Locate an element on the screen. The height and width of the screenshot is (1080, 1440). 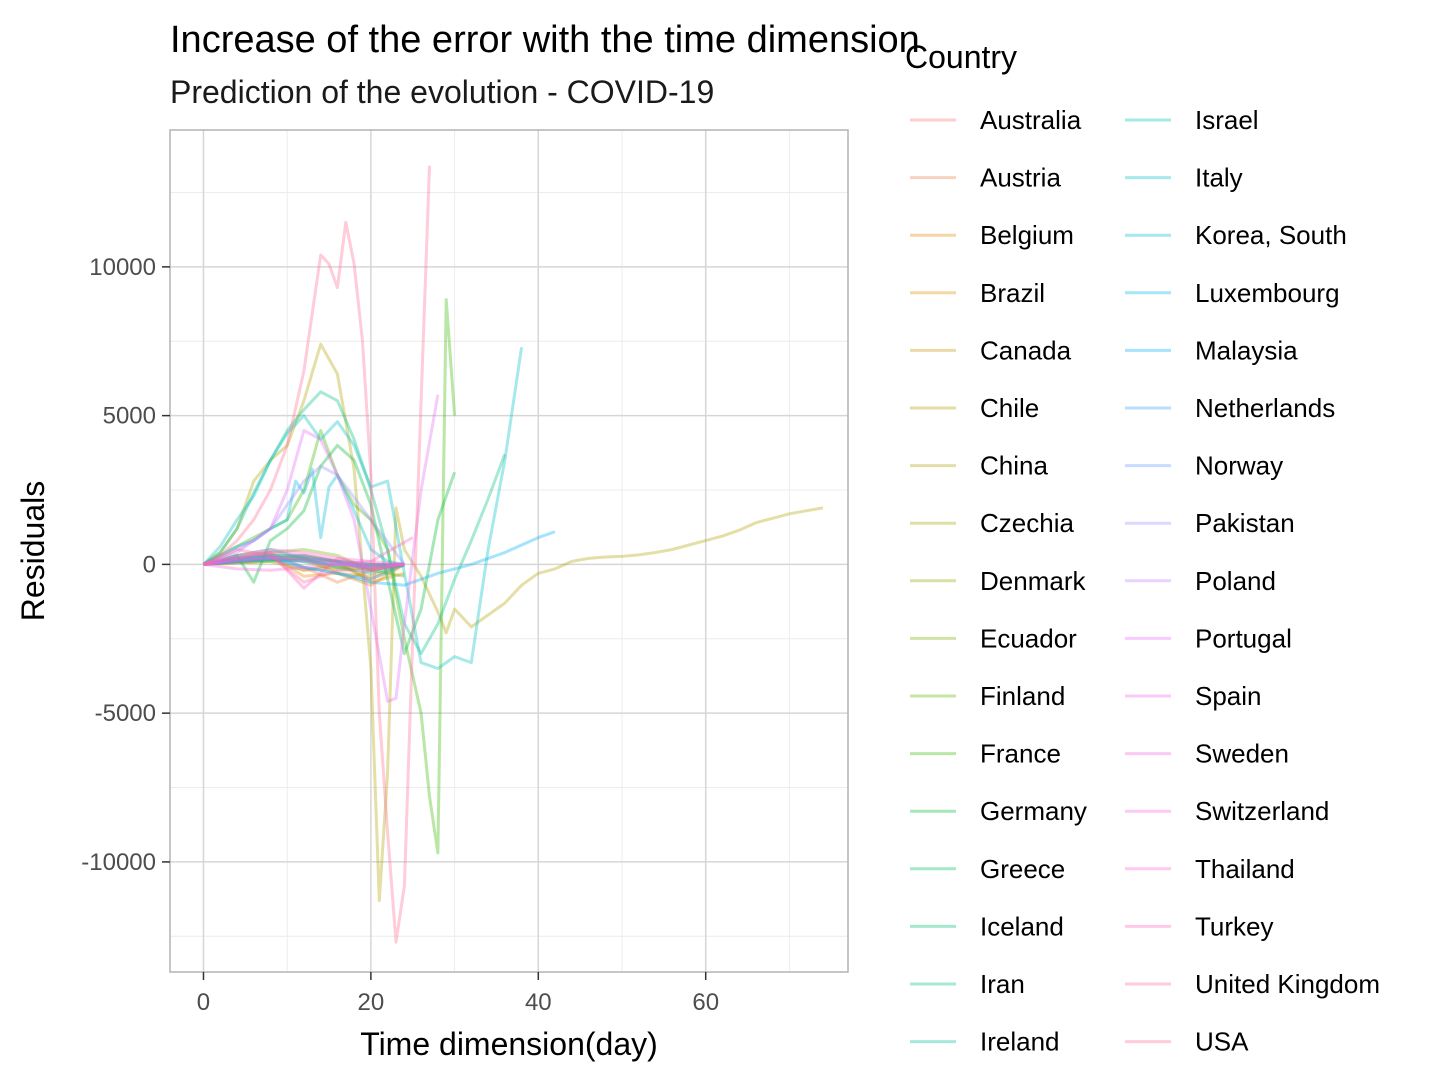
y-tick-label: -5000 is located at coordinates (125, 713).